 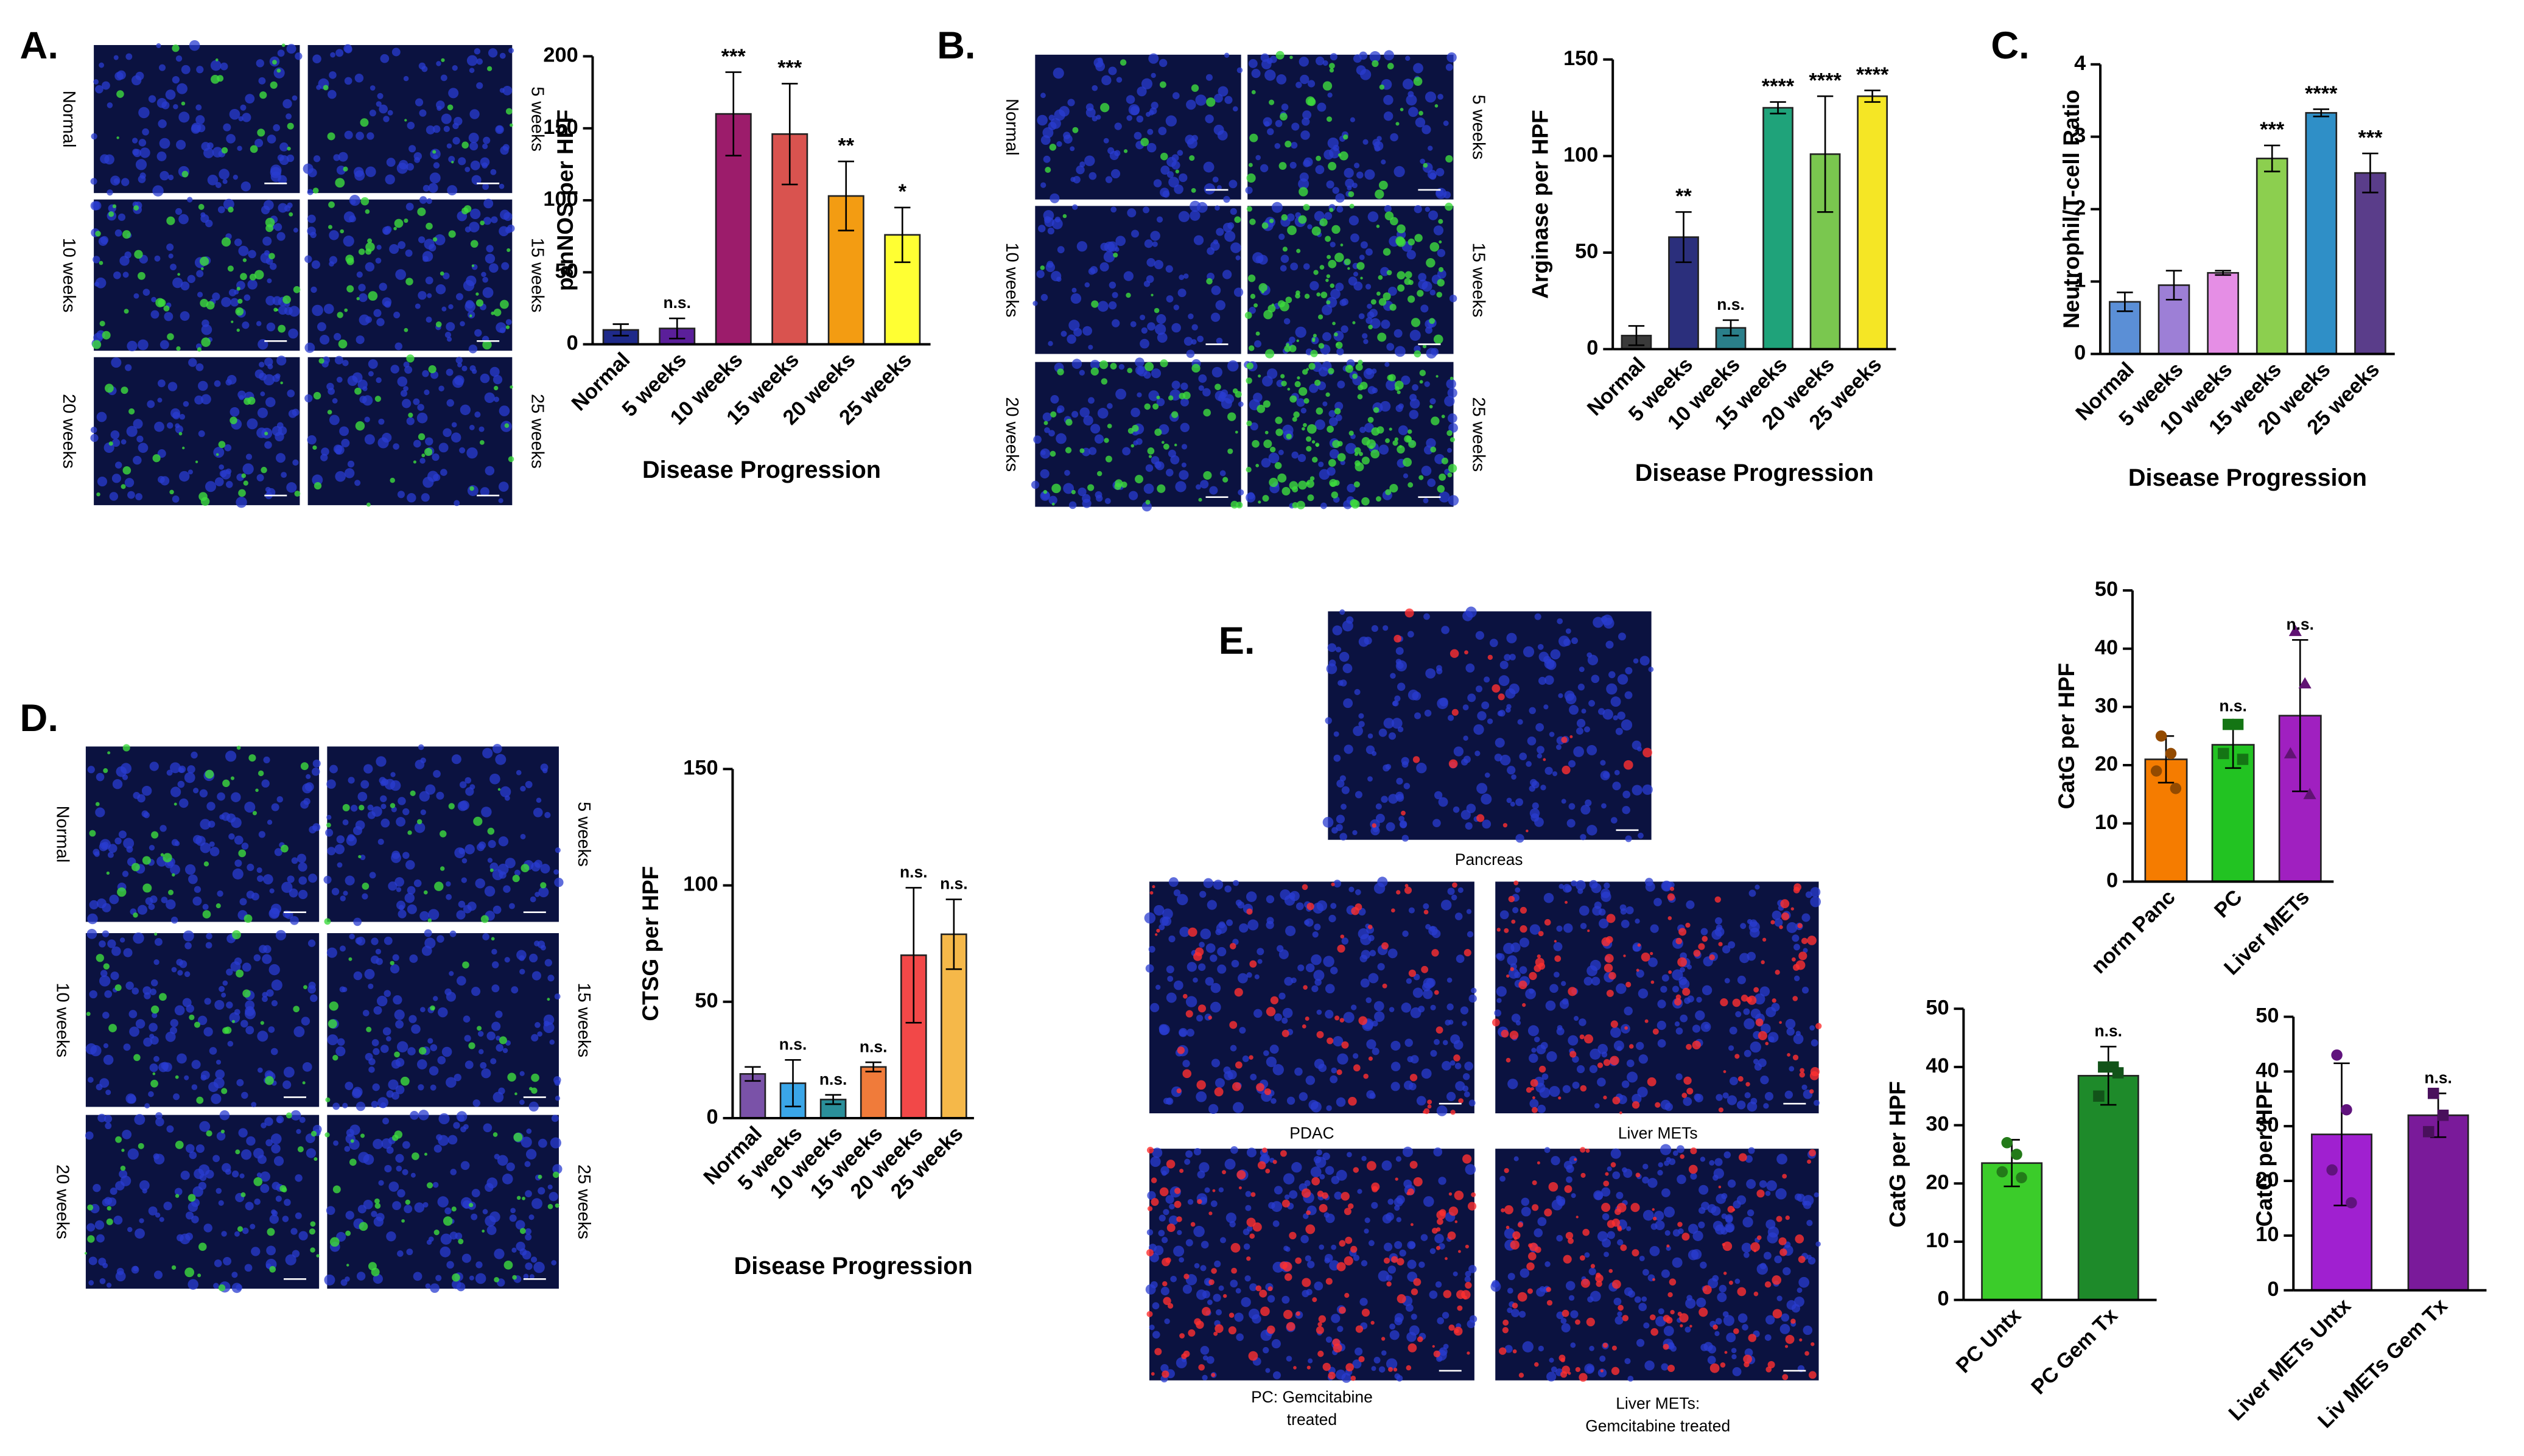 I want to click on error-bar, so click(x=833, y=1099).